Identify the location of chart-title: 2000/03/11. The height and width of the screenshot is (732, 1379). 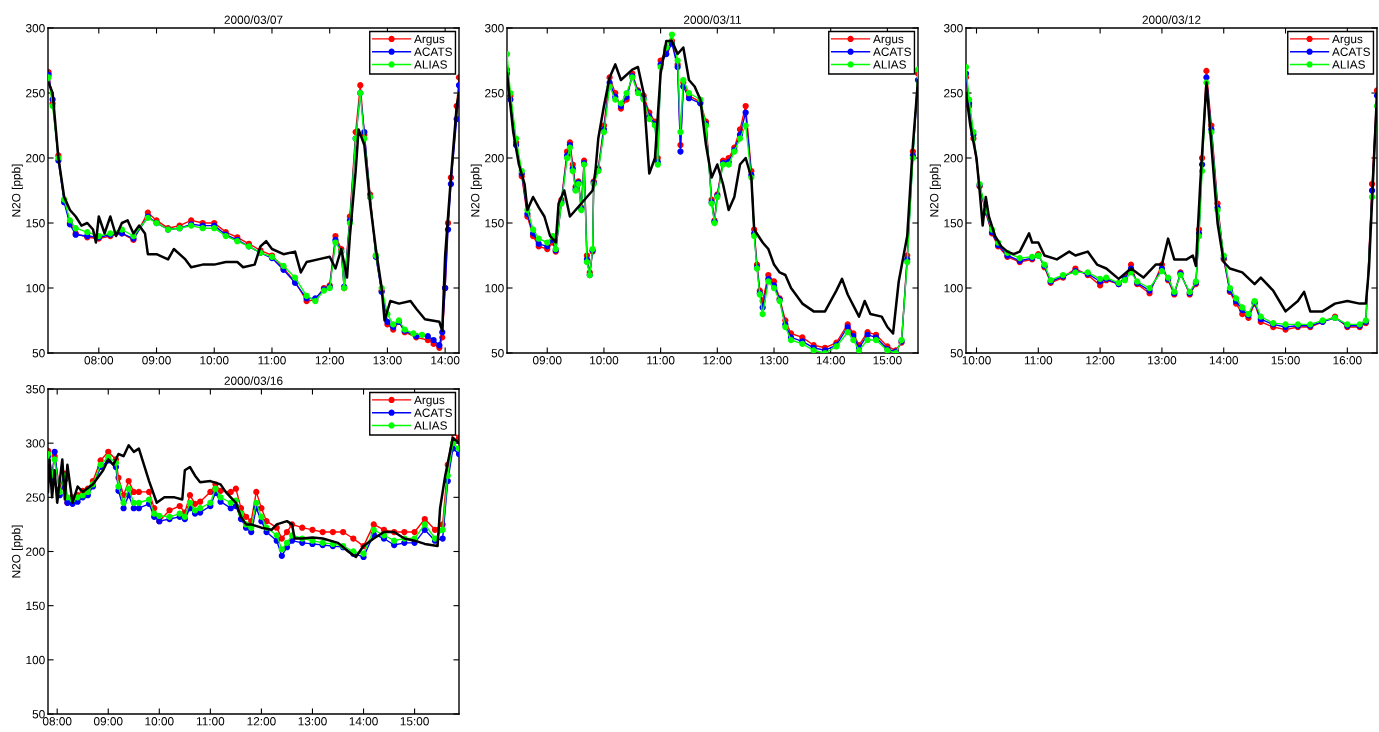
(712, 19).